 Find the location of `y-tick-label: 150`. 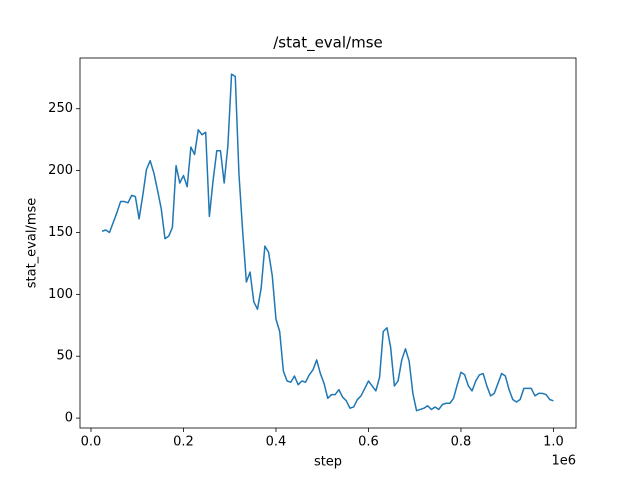

y-tick-label: 150 is located at coordinates (60, 232).